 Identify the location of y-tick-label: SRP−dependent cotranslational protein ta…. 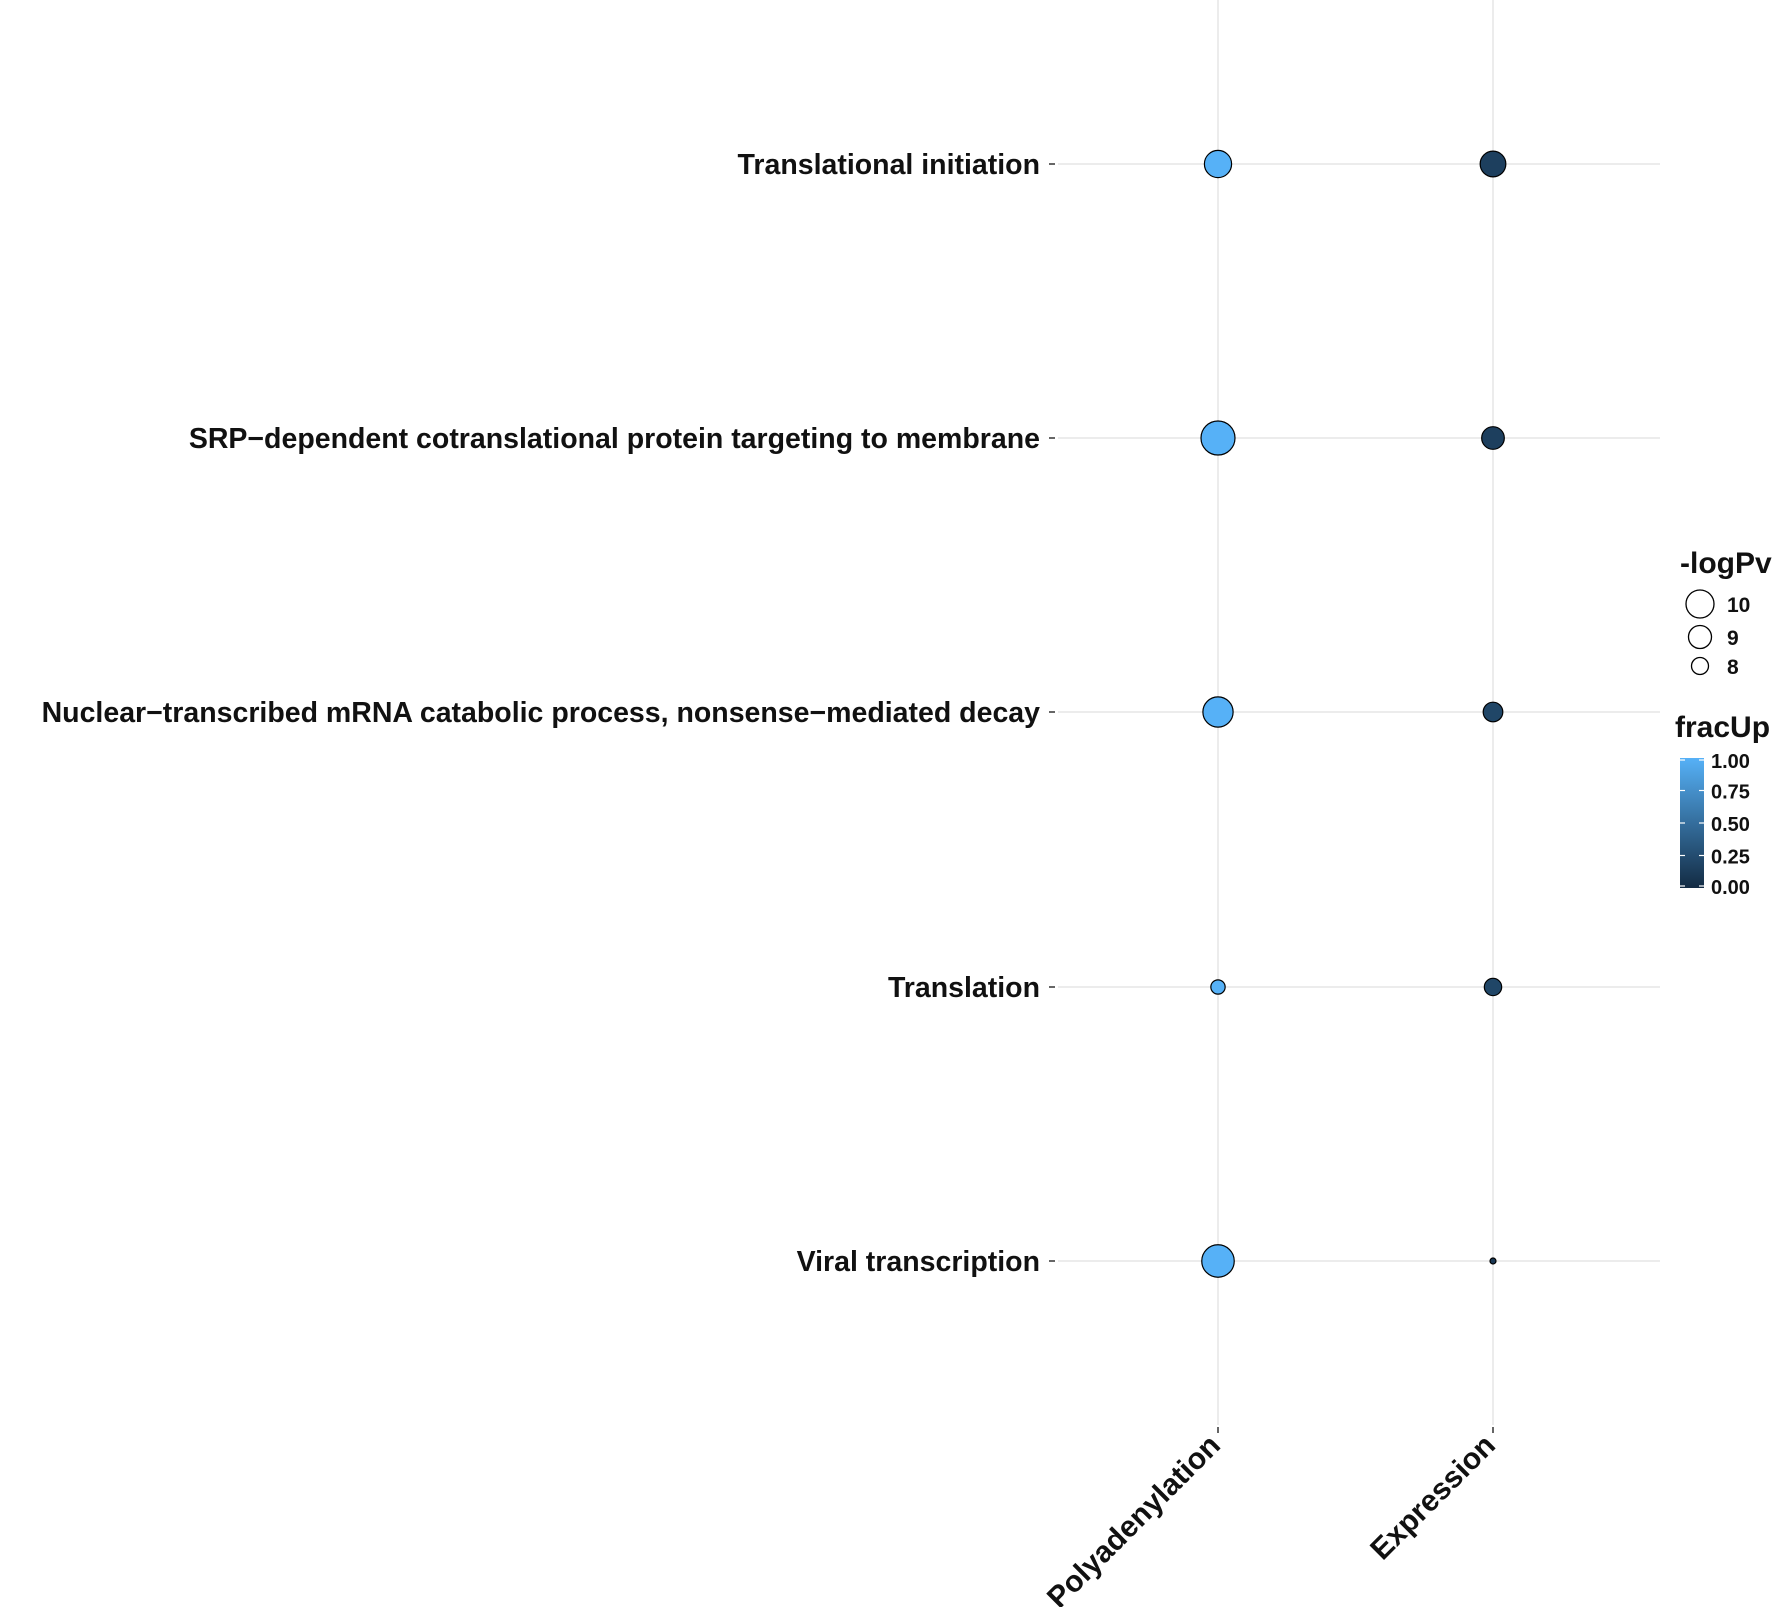
(614, 439).